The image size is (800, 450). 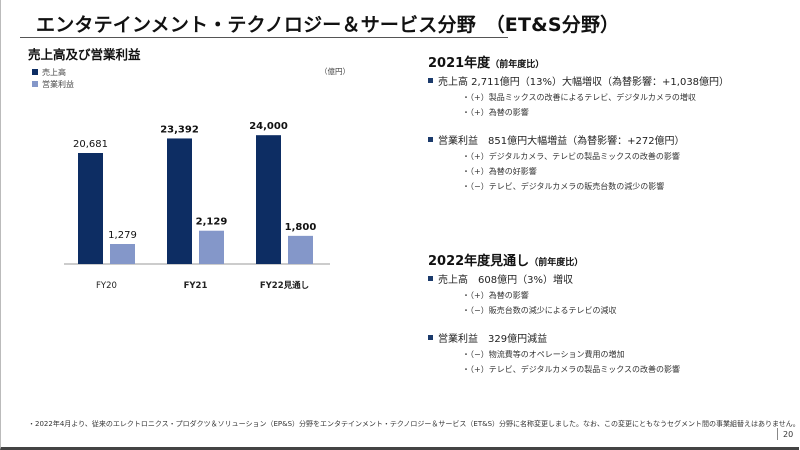 What do you see at coordinates (301, 227) in the screenshot?
I see `data-label: 1,800` at bounding box center [301, 227].